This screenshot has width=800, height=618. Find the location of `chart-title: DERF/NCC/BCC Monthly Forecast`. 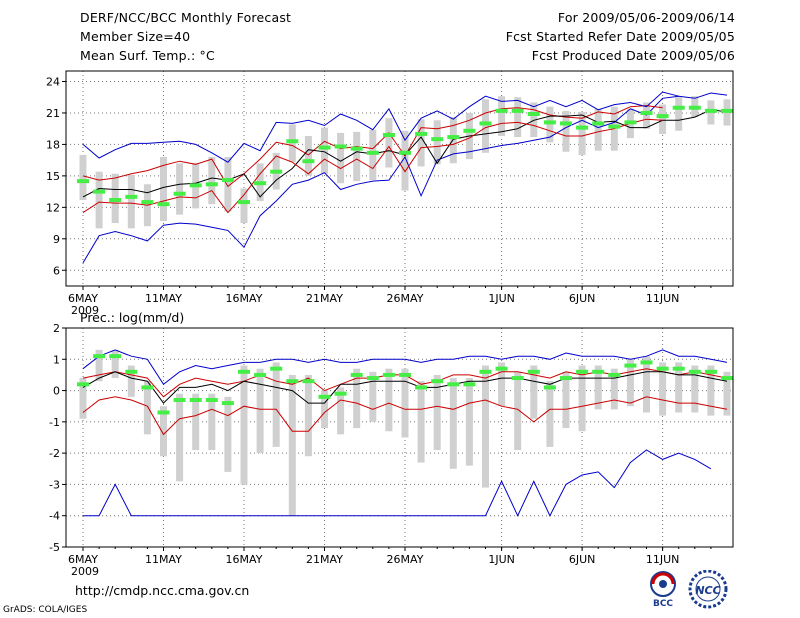

chart-title: DERF/NCC/BCC Monthly Forecast is located at coordinates (186, 17).